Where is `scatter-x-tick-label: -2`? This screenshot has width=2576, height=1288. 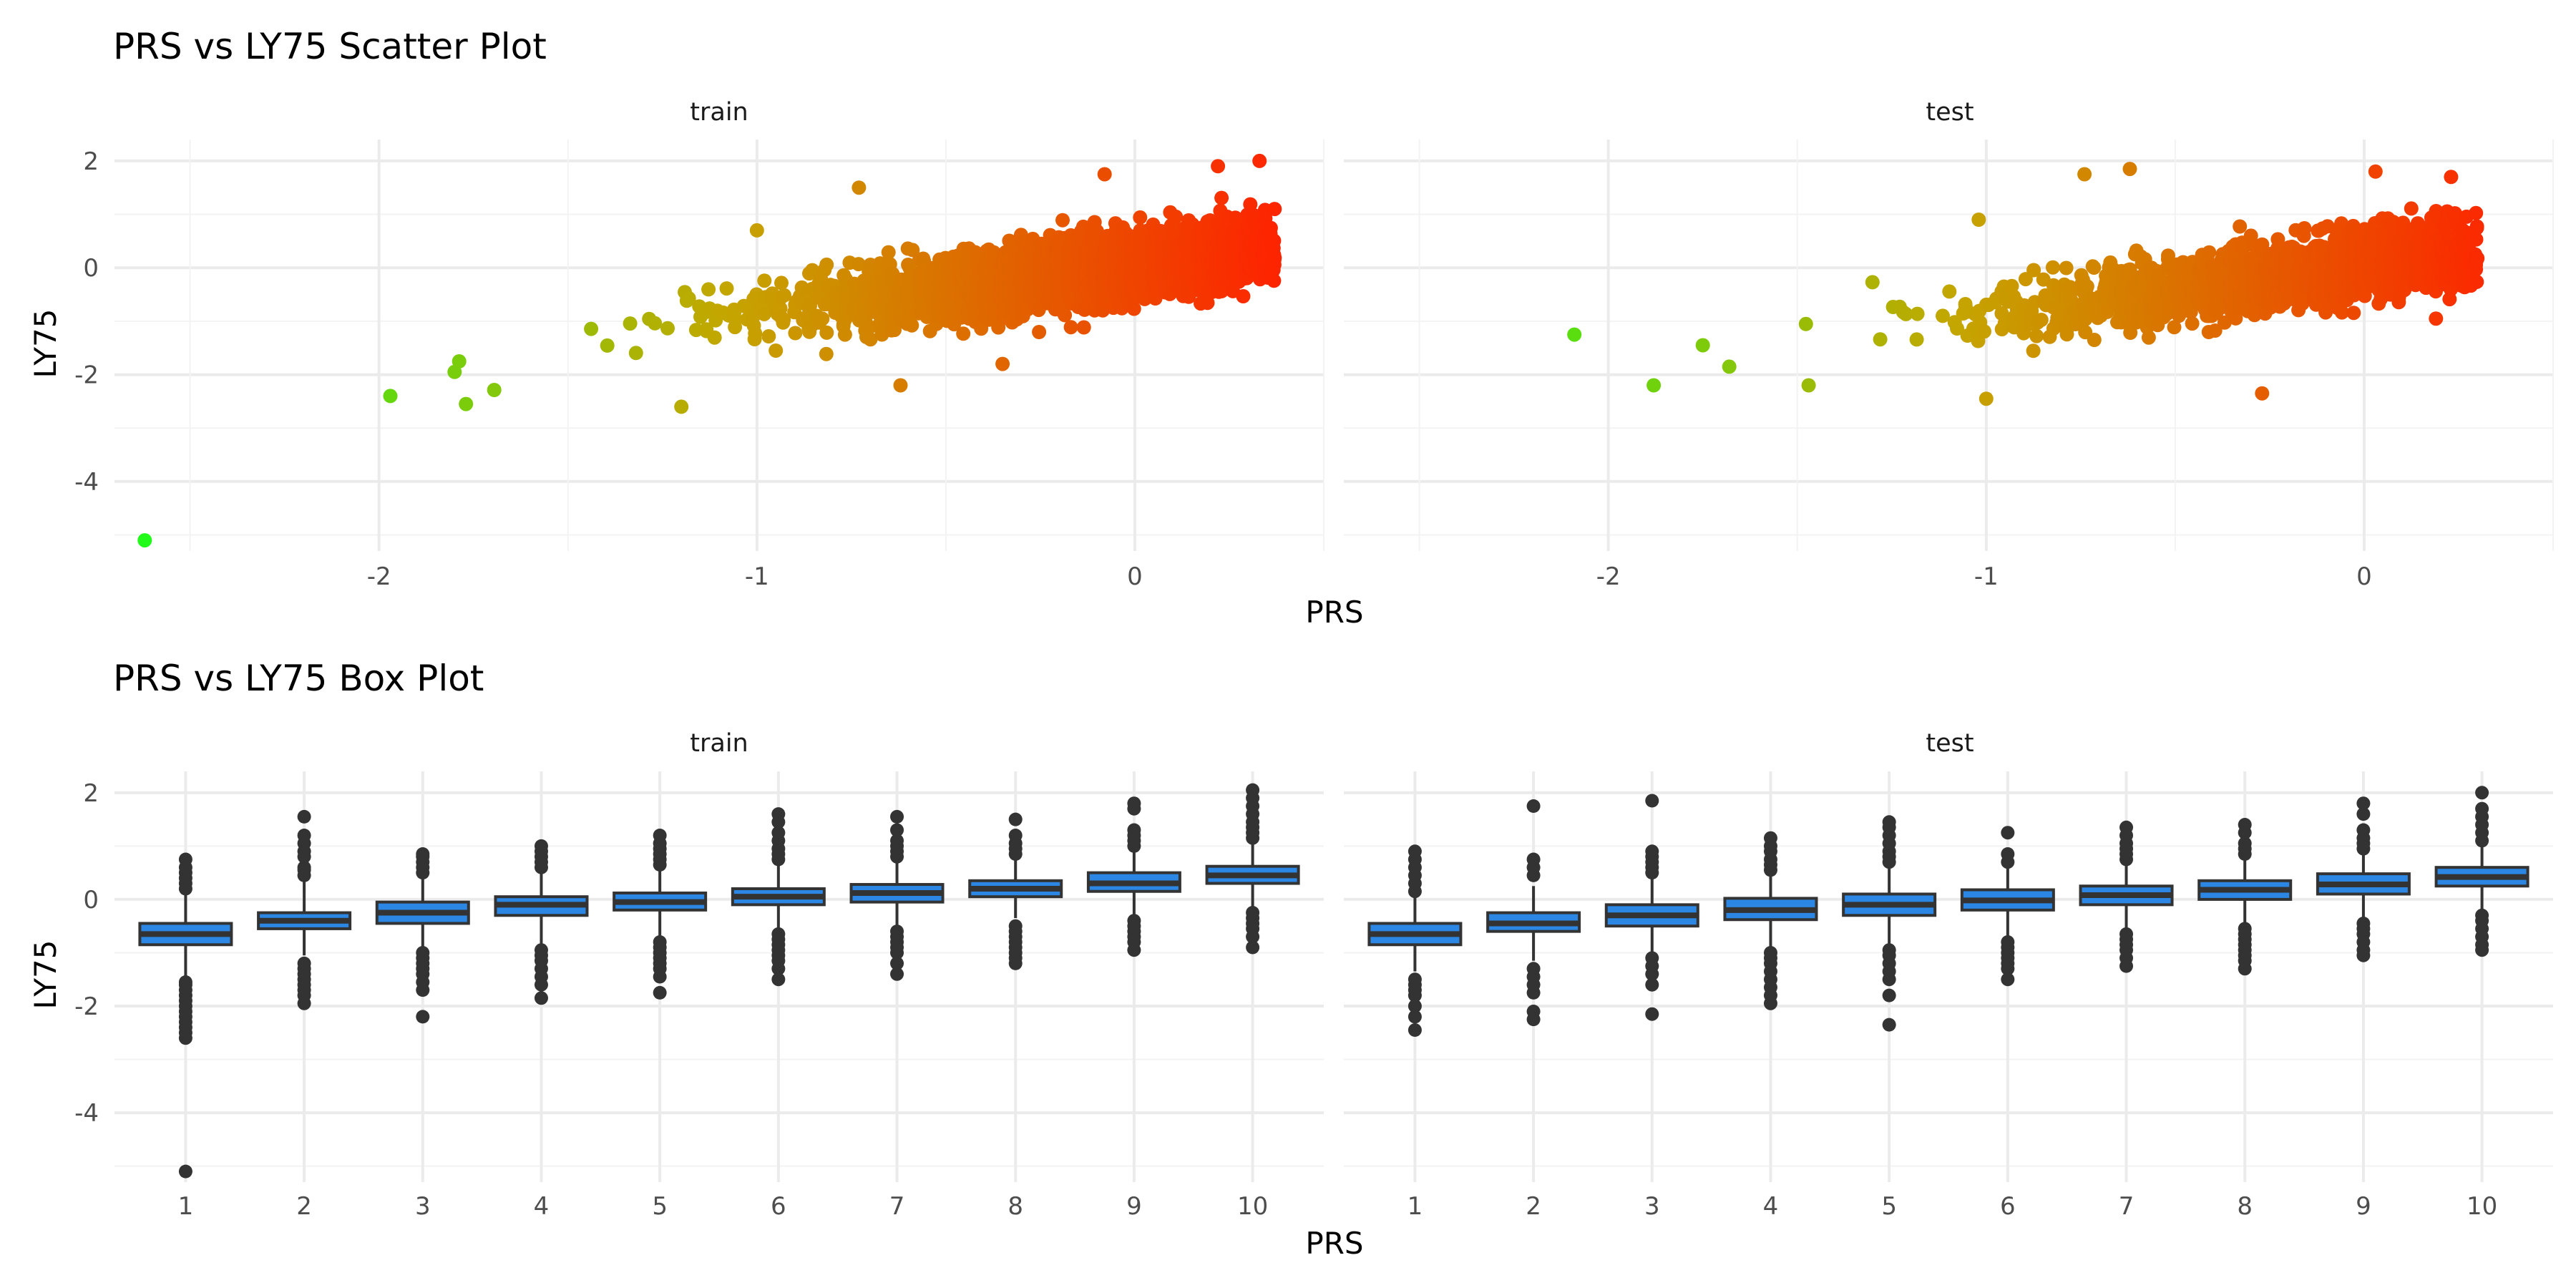 scatter-x-tick-label: -2 is located at coordinates (379, 576).